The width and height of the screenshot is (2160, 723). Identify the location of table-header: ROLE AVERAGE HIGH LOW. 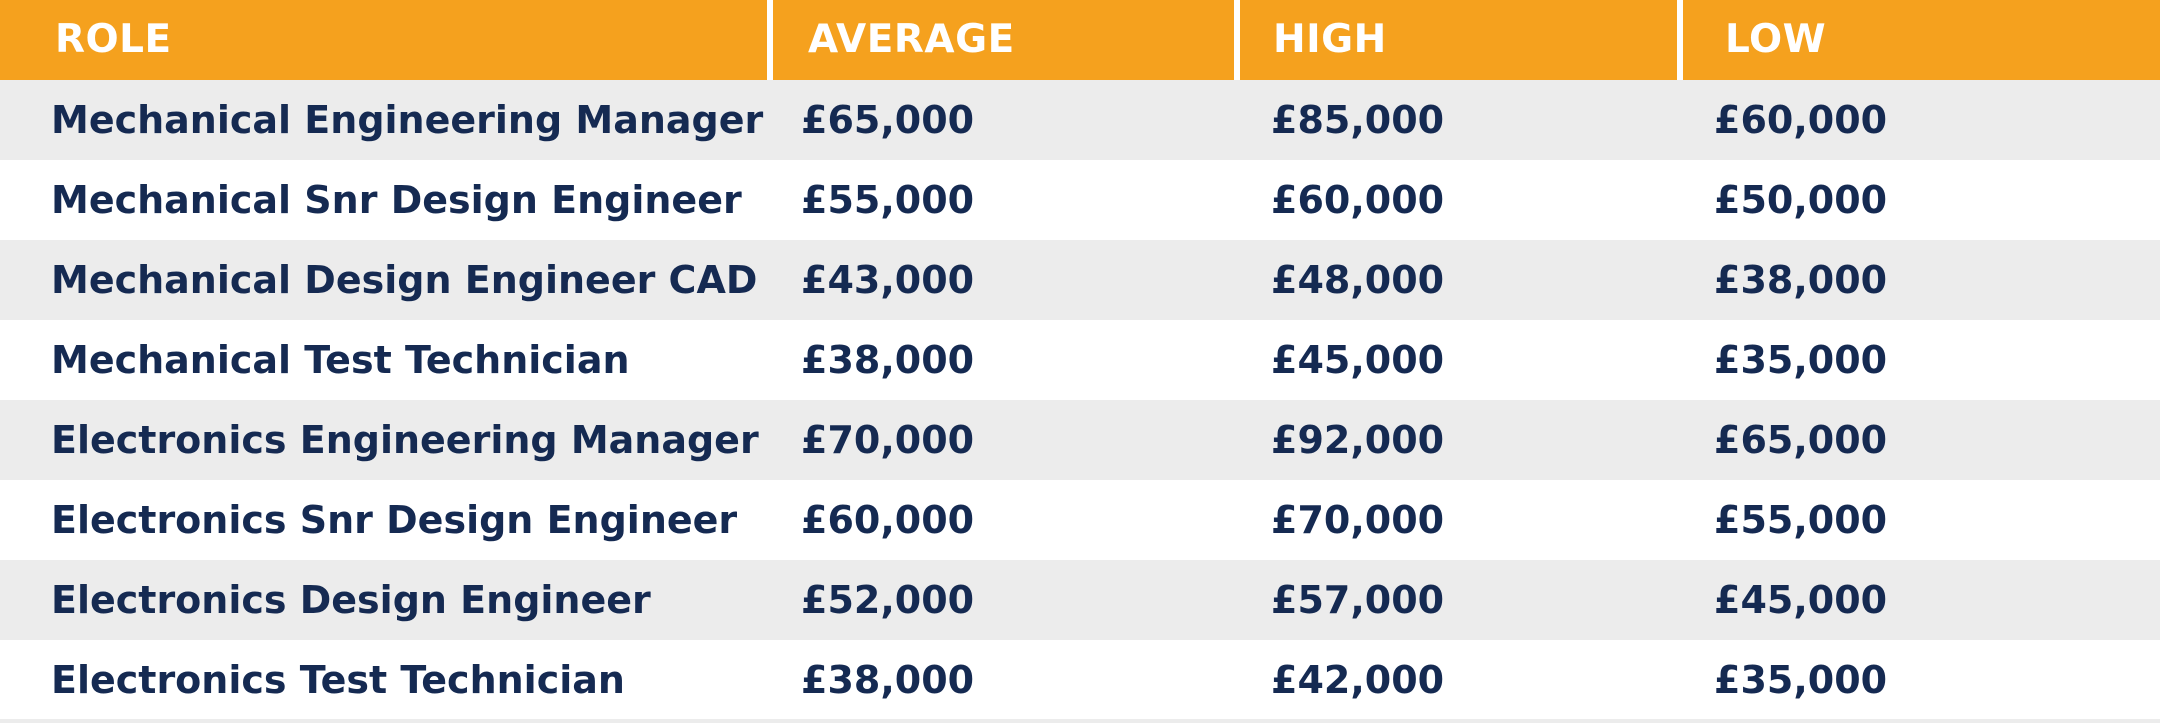
(1080, 40).